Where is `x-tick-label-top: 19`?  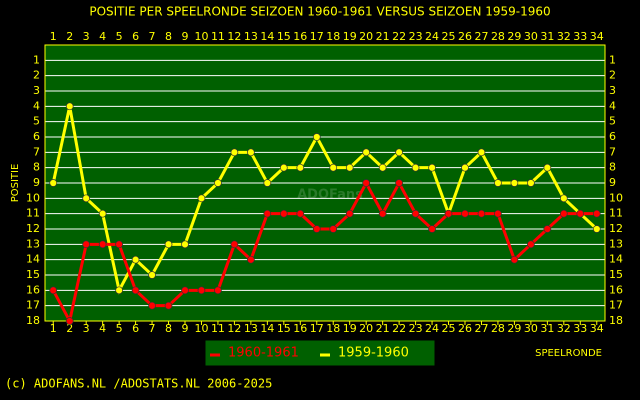
x-tick-label-top: 19 is located at coordinates (350, 36).